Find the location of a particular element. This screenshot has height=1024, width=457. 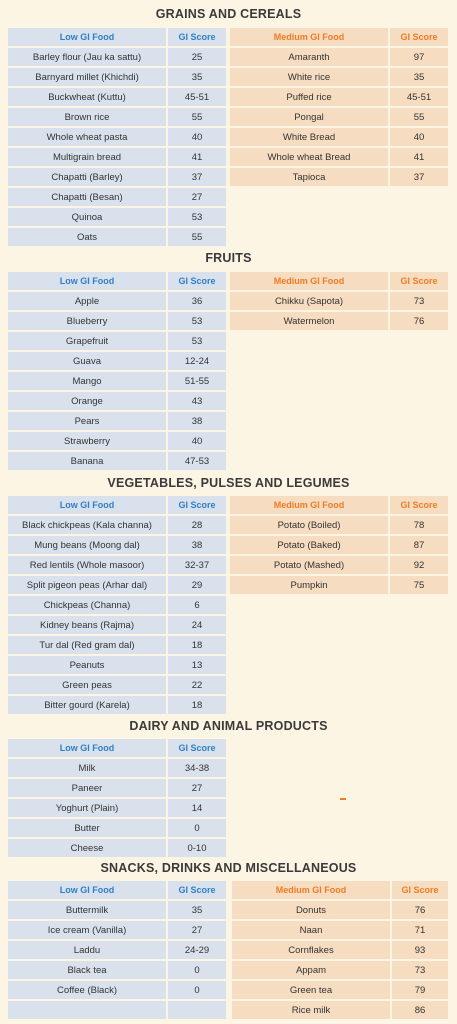

food-name: Potato (Baked) is located at coordinates (309, 545).